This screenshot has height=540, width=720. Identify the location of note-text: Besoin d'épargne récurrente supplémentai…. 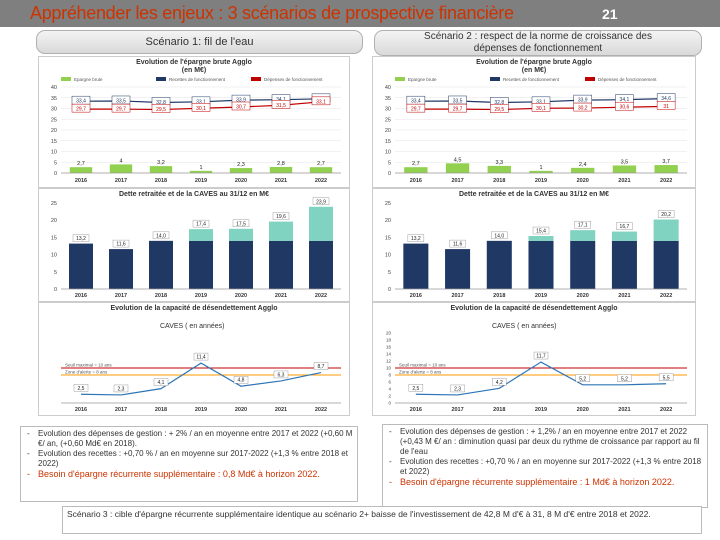
(179, 474).